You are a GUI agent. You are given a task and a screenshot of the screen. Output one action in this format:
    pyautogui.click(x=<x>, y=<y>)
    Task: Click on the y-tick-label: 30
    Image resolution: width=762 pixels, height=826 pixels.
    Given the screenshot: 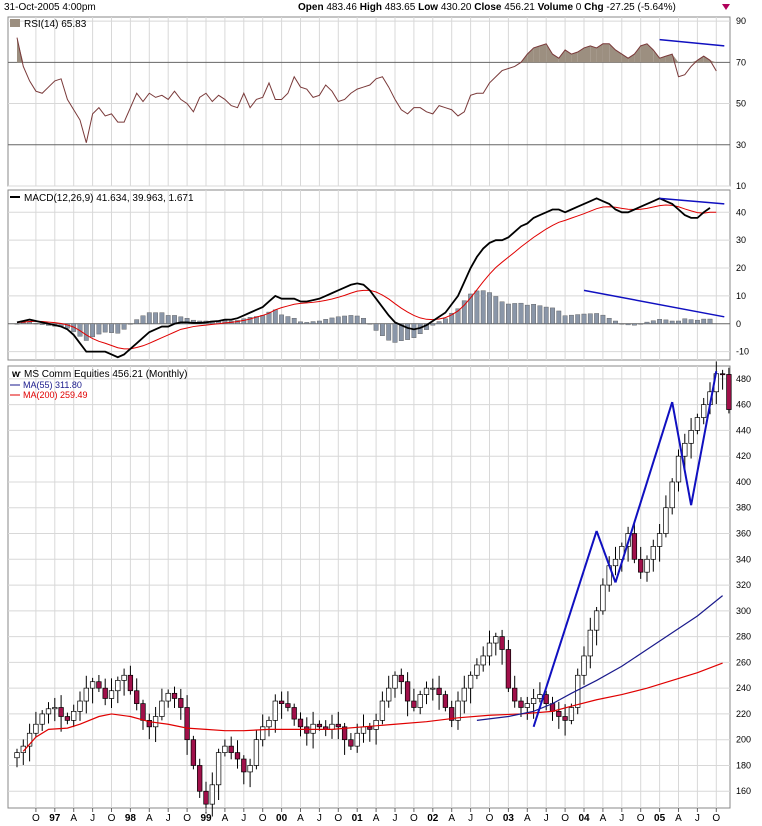 What is the action you would take?
    pyautogui.click(x=741, y=240)
    